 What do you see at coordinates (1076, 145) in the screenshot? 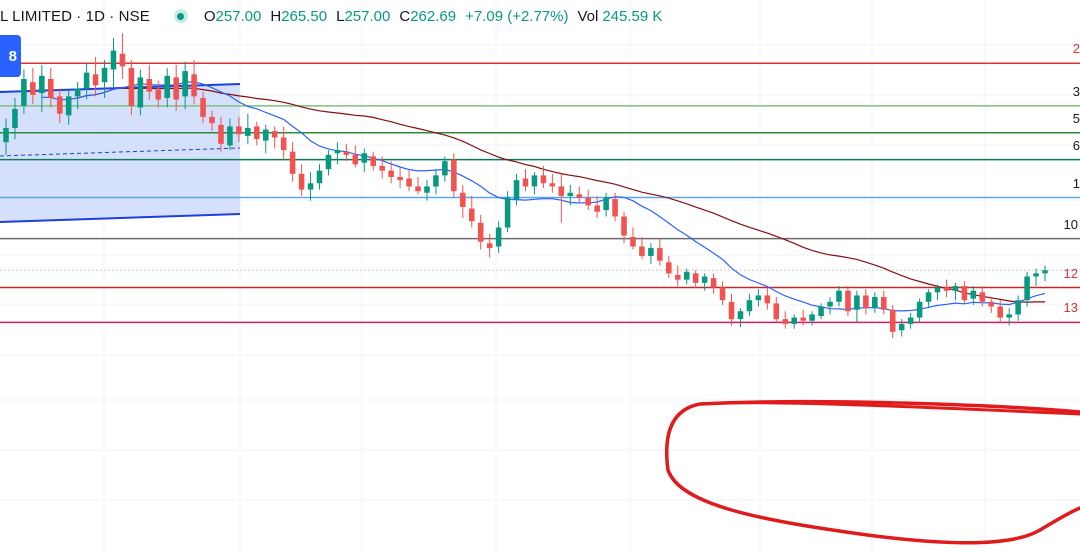
I see `price-scale-label: 6` at bounding box center [1076, 145].